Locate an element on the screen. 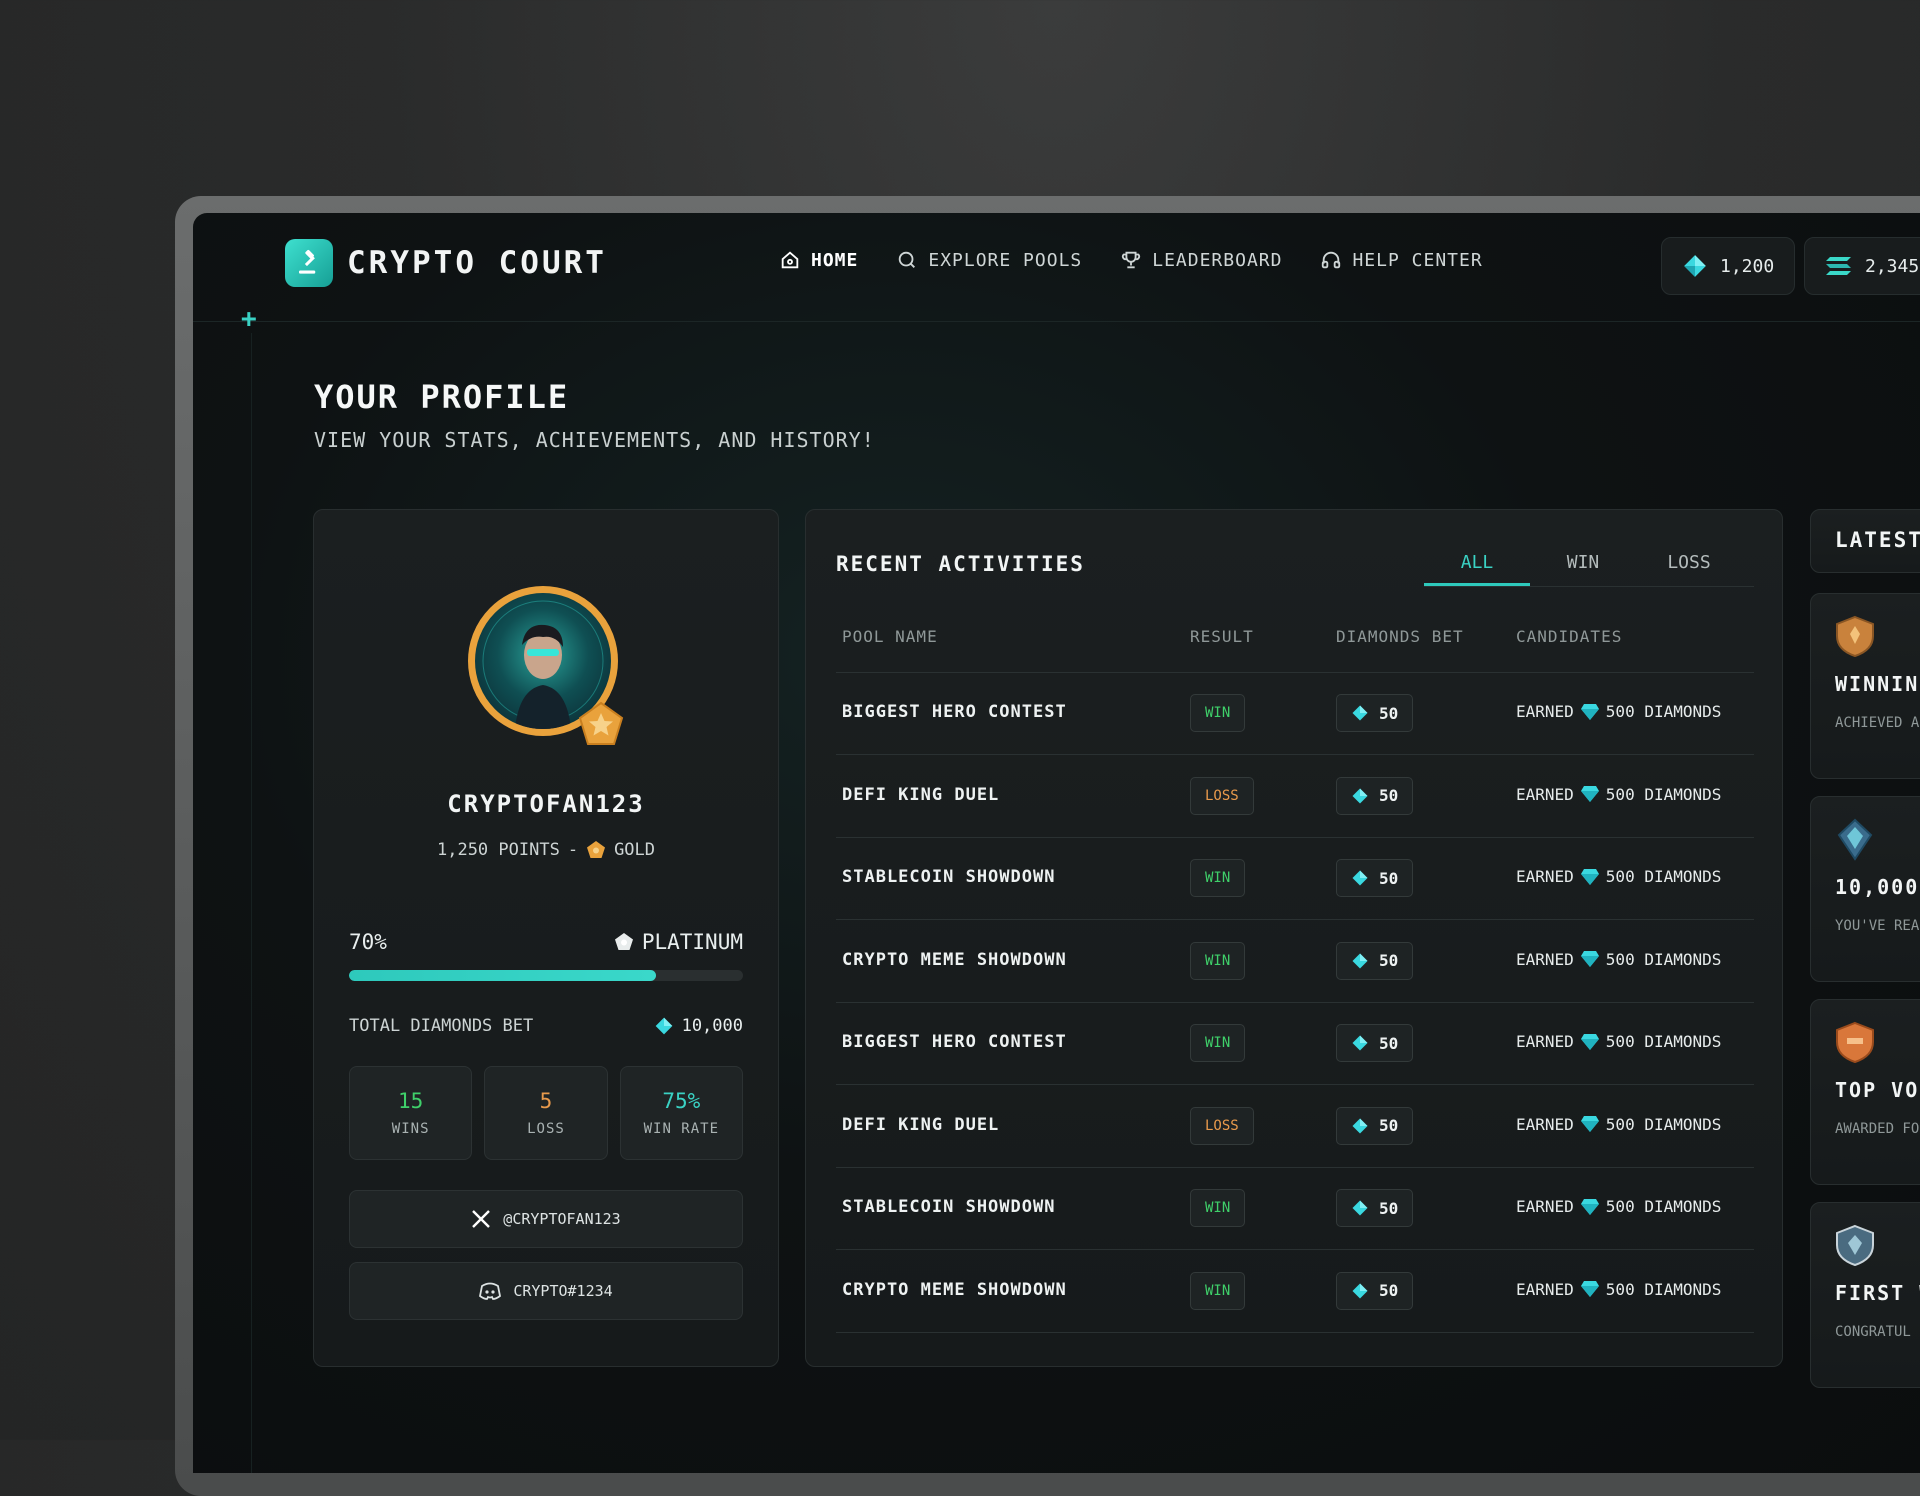 The height and width of the screenshot is (1496, 1920). next-tier-label: PLATINUM is located at coordinates (692, 942).